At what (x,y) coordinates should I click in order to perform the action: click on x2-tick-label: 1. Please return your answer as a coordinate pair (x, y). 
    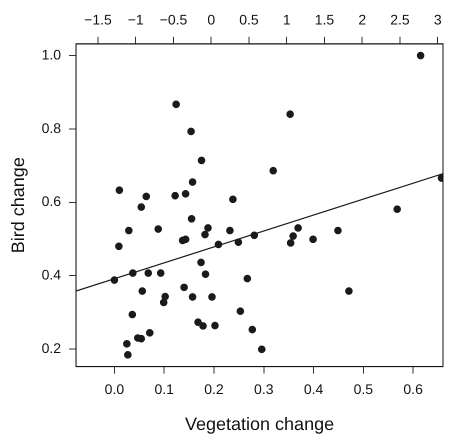
    Looking at the image, I should click on (286, 19).